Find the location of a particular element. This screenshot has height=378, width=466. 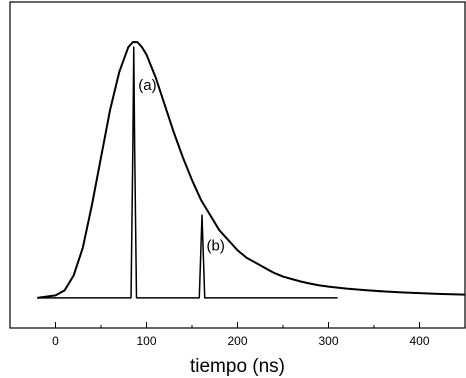

x-tick-label-4: 400 is located at coordinates (419, 341).